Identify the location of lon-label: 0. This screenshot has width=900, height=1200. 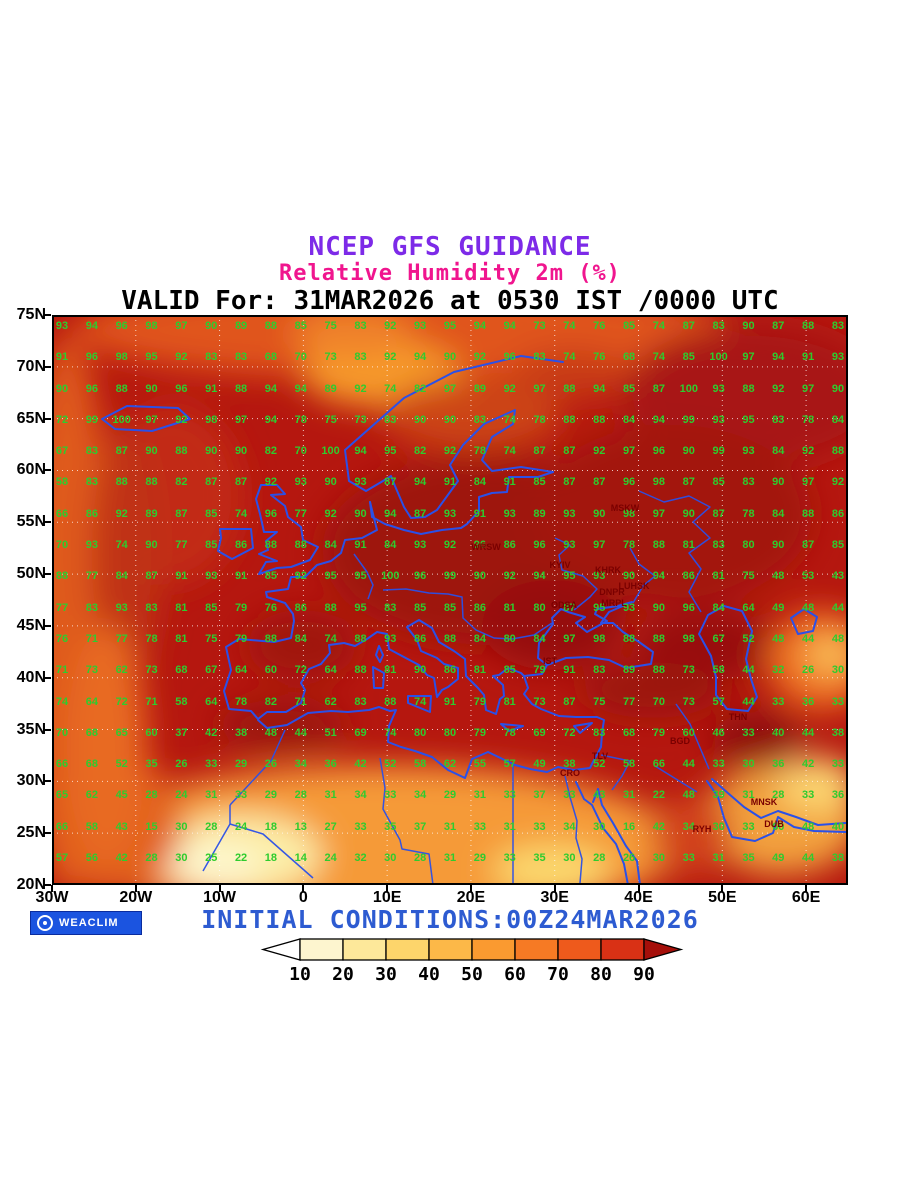
(303, 897).